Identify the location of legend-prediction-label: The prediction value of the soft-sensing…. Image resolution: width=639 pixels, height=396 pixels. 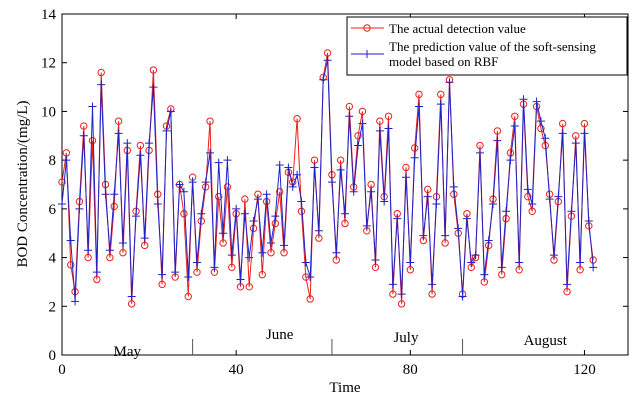
(494, 54).